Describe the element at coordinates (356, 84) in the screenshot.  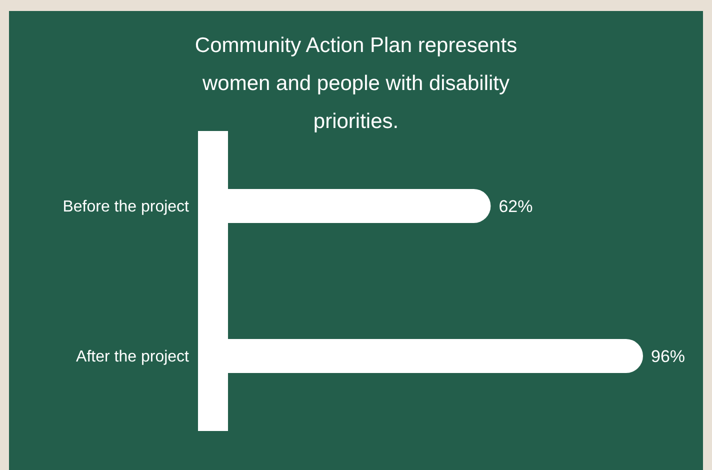
I see `chart-title: Community Action Plan represents women and people with disability priorities.` at that location.